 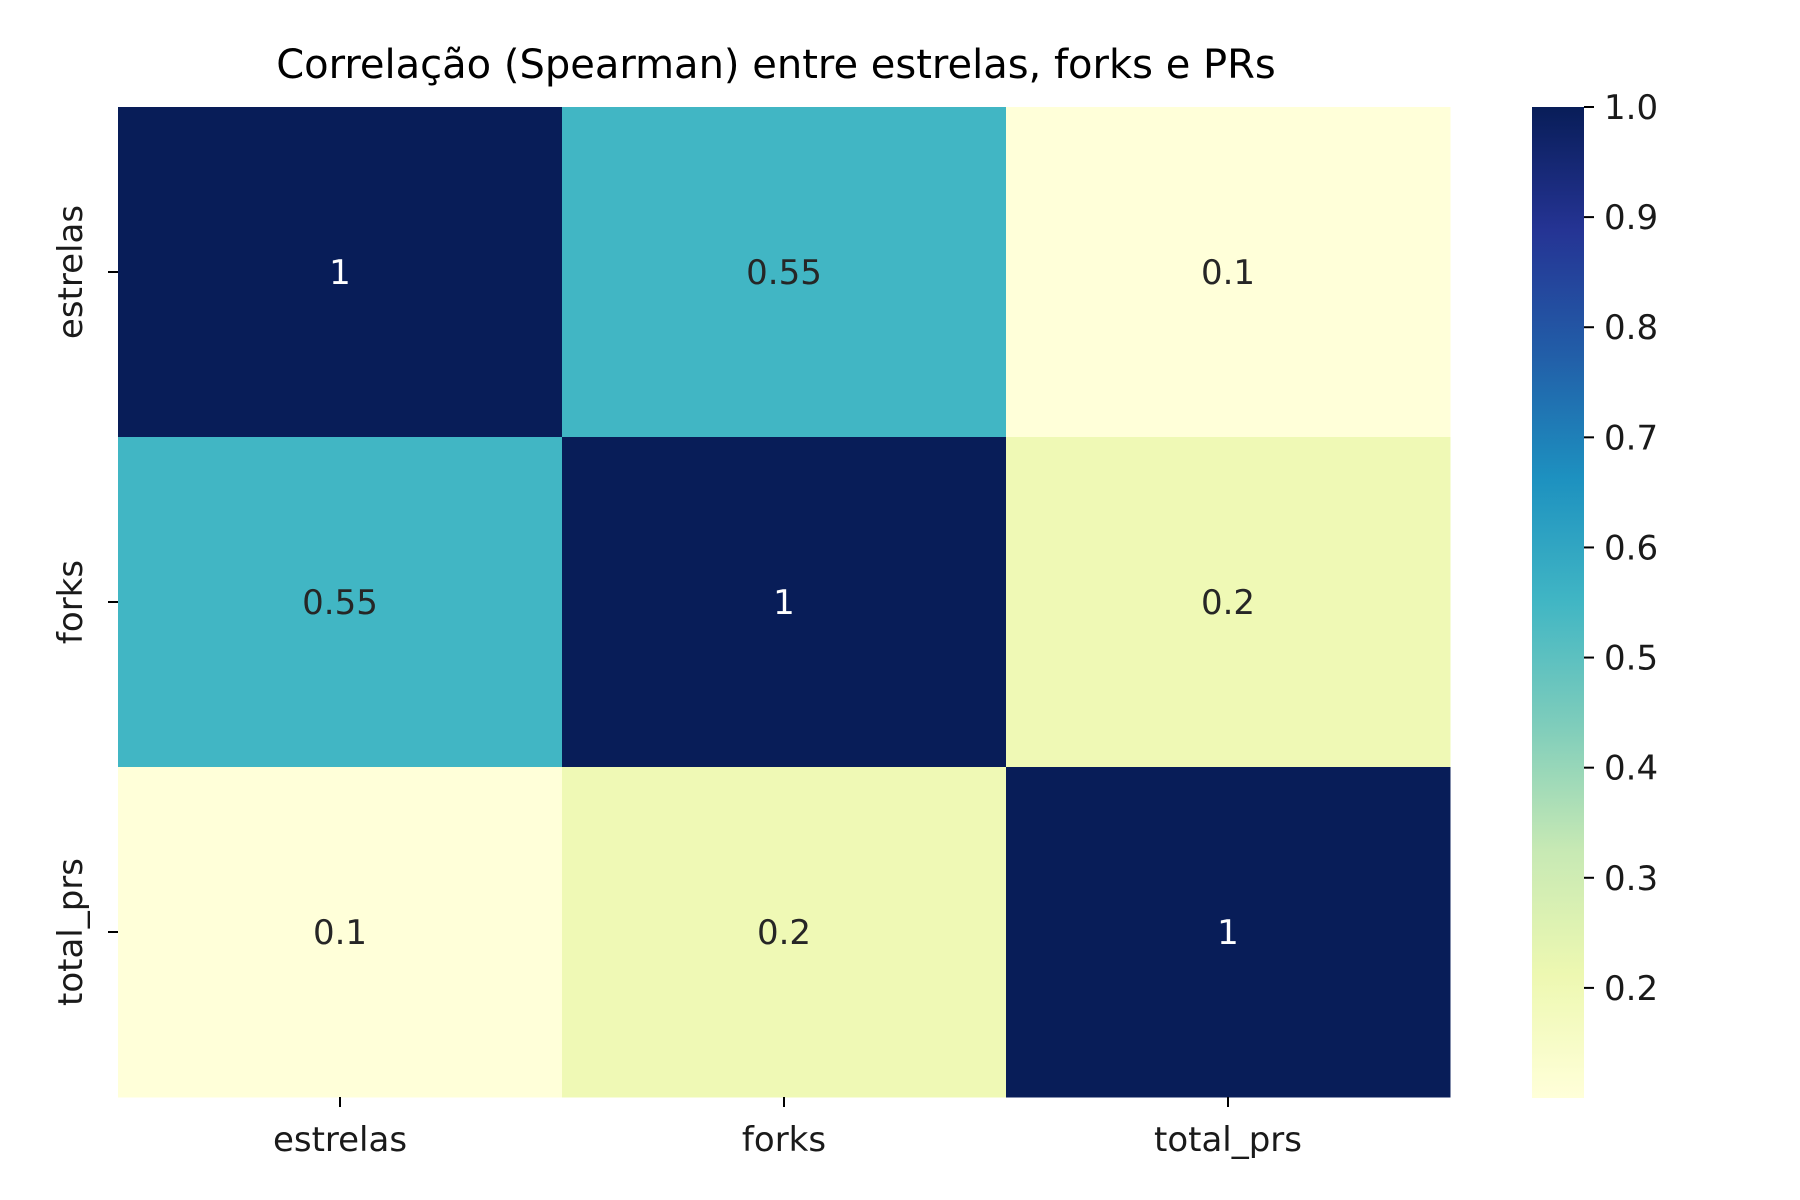 I want to click on colorbar-tick-label: 0.2, so click(x=1631, y=989).